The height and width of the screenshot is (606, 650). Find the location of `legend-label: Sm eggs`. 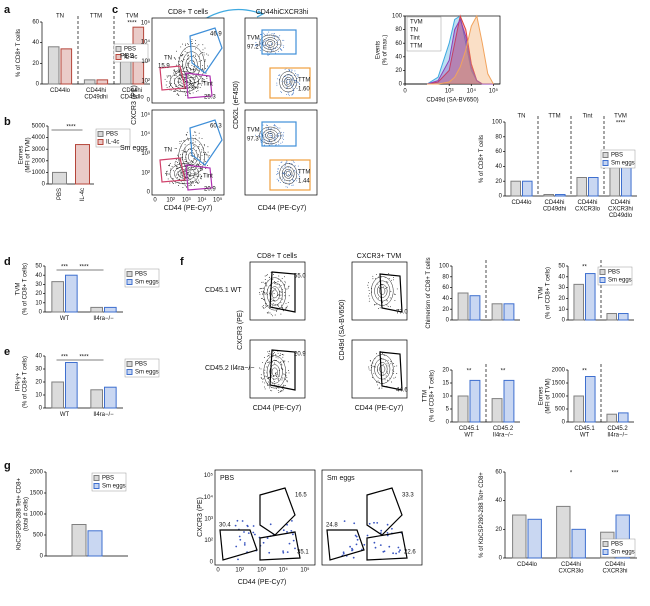

legend-label: Sm eggs is located at coordinates (623, 164).